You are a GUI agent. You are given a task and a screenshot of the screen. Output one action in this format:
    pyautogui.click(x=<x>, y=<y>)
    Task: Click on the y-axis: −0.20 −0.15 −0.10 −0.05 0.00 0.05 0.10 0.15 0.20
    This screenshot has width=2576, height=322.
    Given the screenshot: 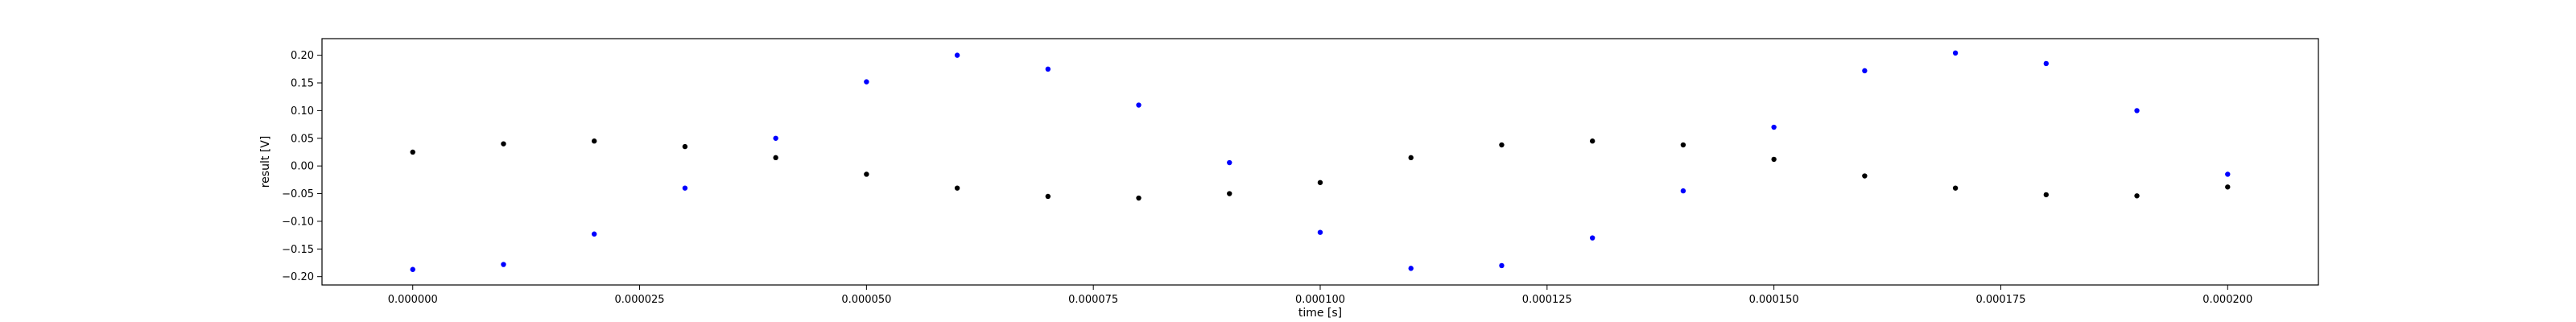 What is the action you would take?
    pyautogui.click(x=302, y=166)
    